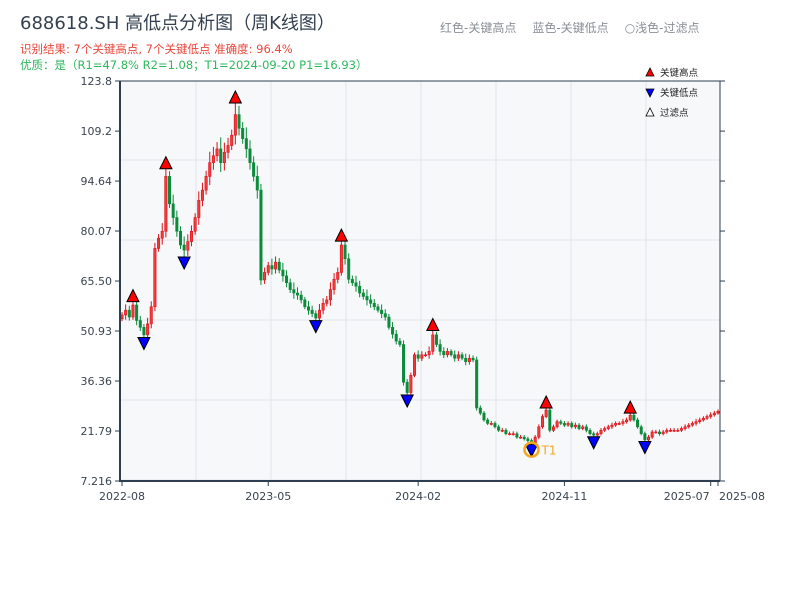 The height and width of the screenshot is (600, 800). Describe the element at coordinates (679, 93) in the screenshot. I see `legend-label: 关键低点` at that location.